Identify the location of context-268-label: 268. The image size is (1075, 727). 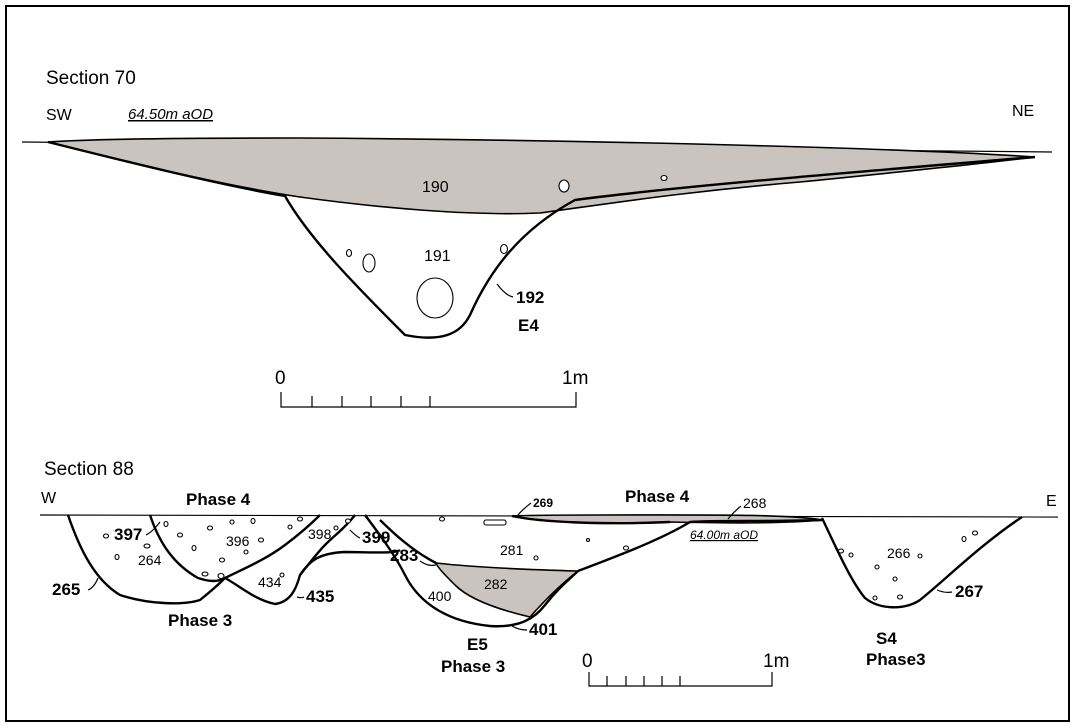
(755, 503).